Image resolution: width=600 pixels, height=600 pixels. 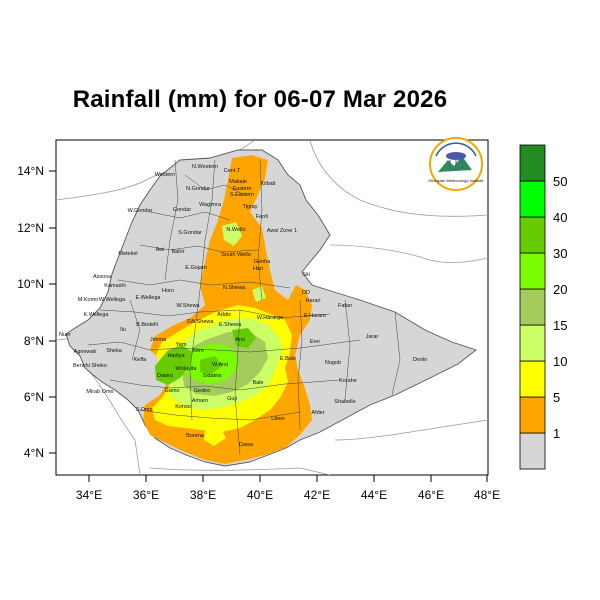 What do you see at coordinates (230, 325) in the screenshot?
I see `region-label: E.Shewa` at bounding box center [230, 325].